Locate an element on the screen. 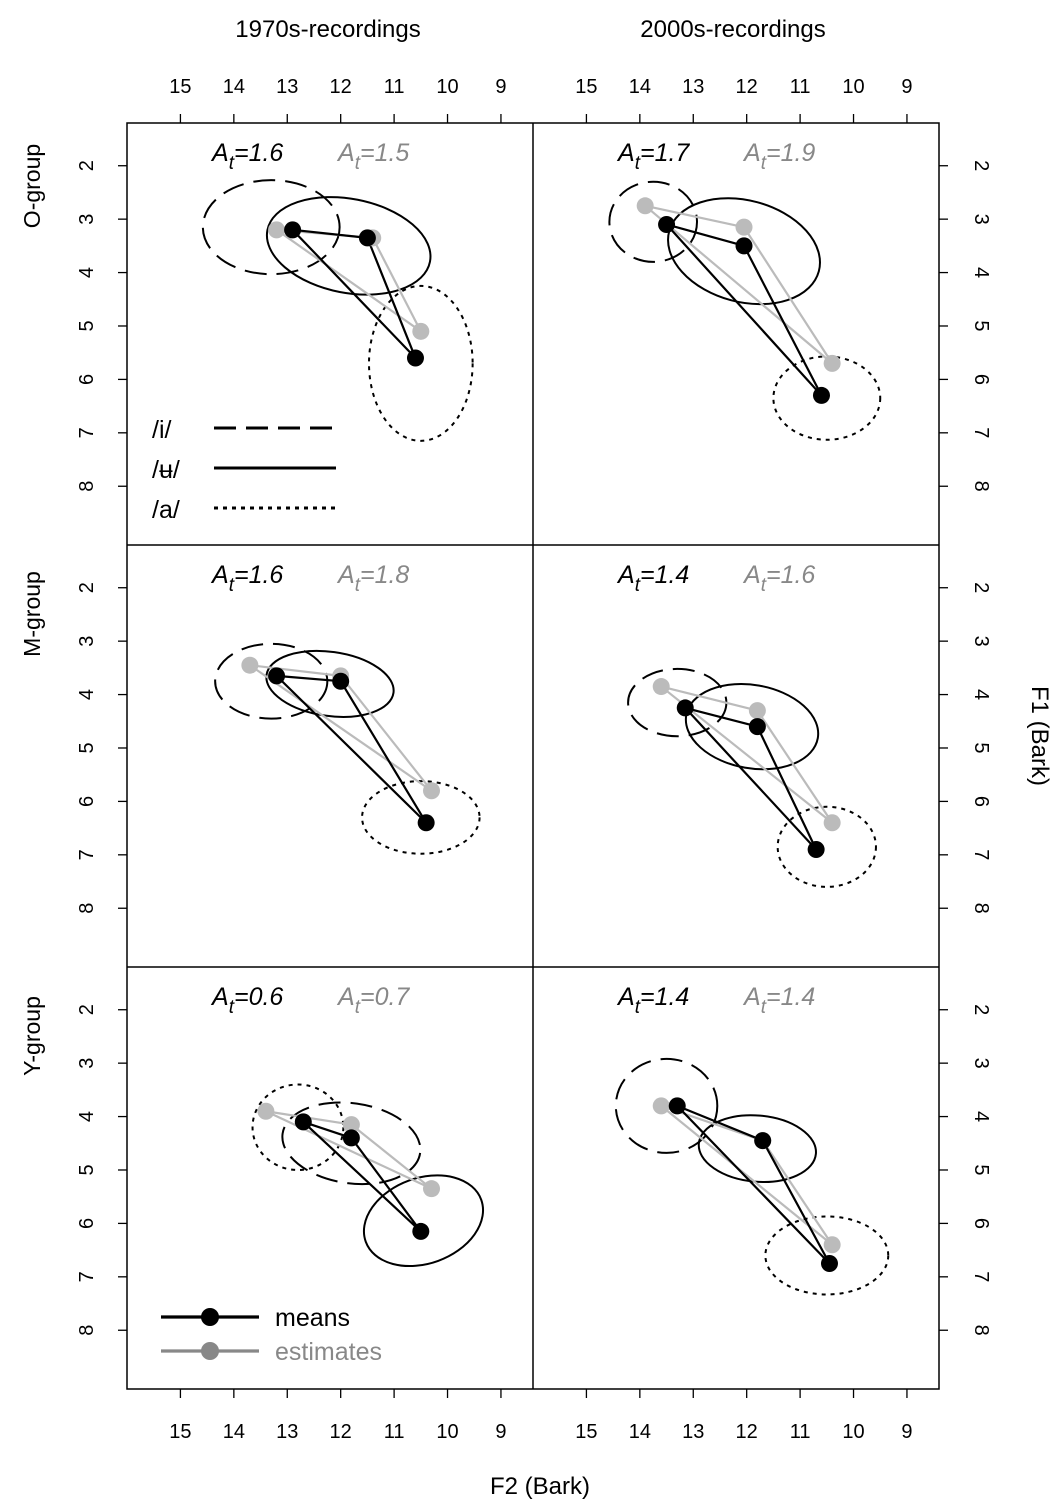 The height and width of the screenshot is (1501, 1052). x-tick-label-top: 10 is located at coordinates (447, 87).